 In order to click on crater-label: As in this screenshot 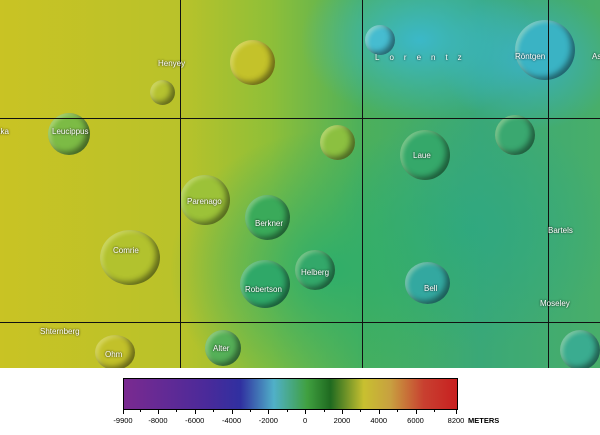, I will do `click(596, 56)`.